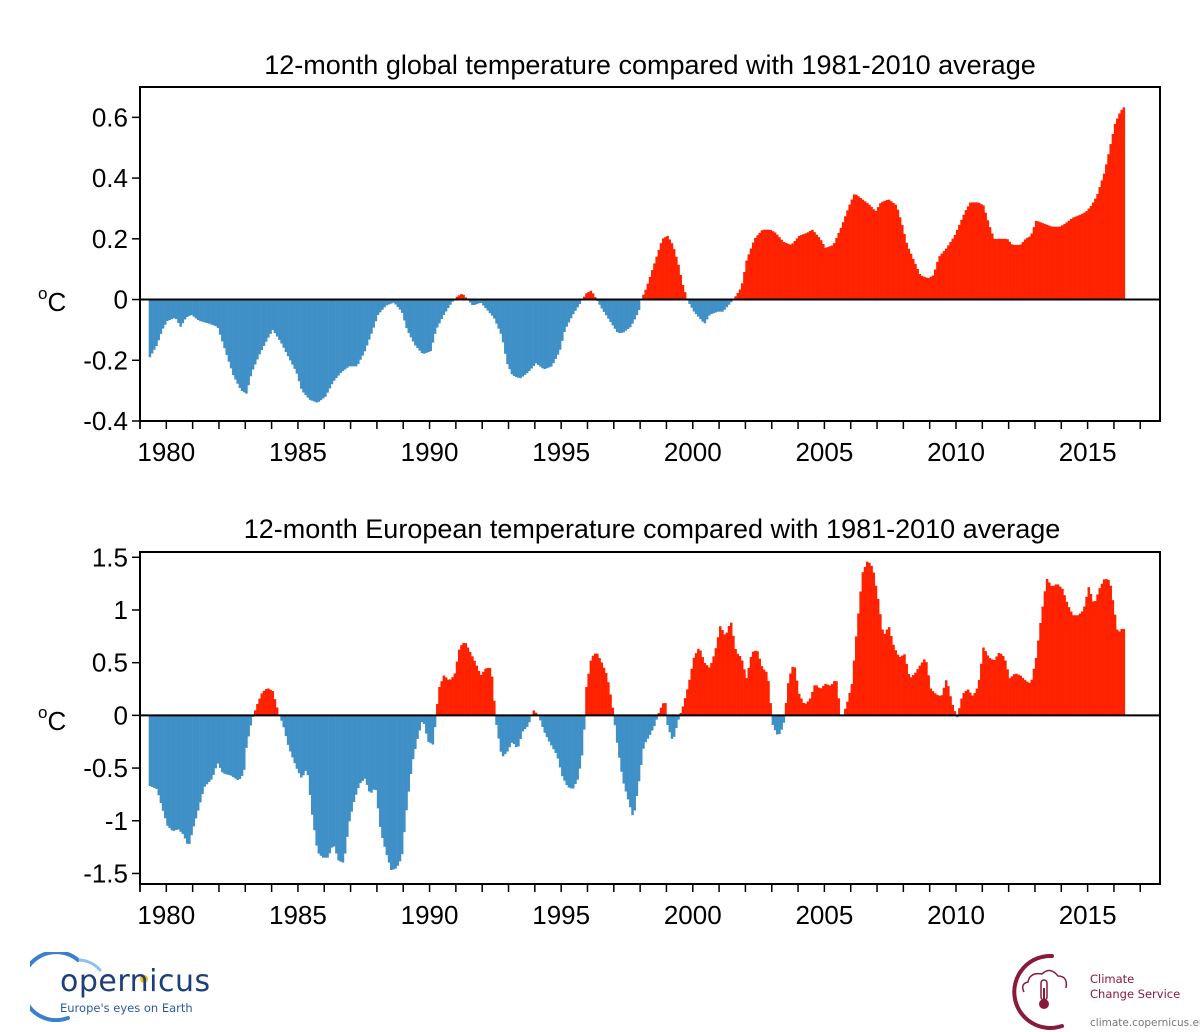  What do you see at coordinates (298, 915) in the screenshot?
I see `european-x-tick-label: 1985` at bounding box center [298, 915].